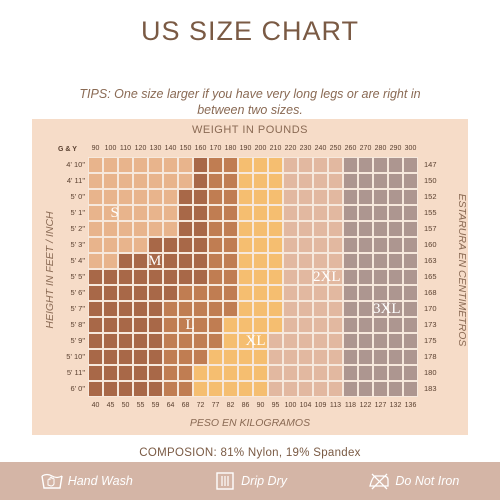 This screenshot has width=500, height=500. I want to click on height-tick: 5' 11", so click(75, 372).